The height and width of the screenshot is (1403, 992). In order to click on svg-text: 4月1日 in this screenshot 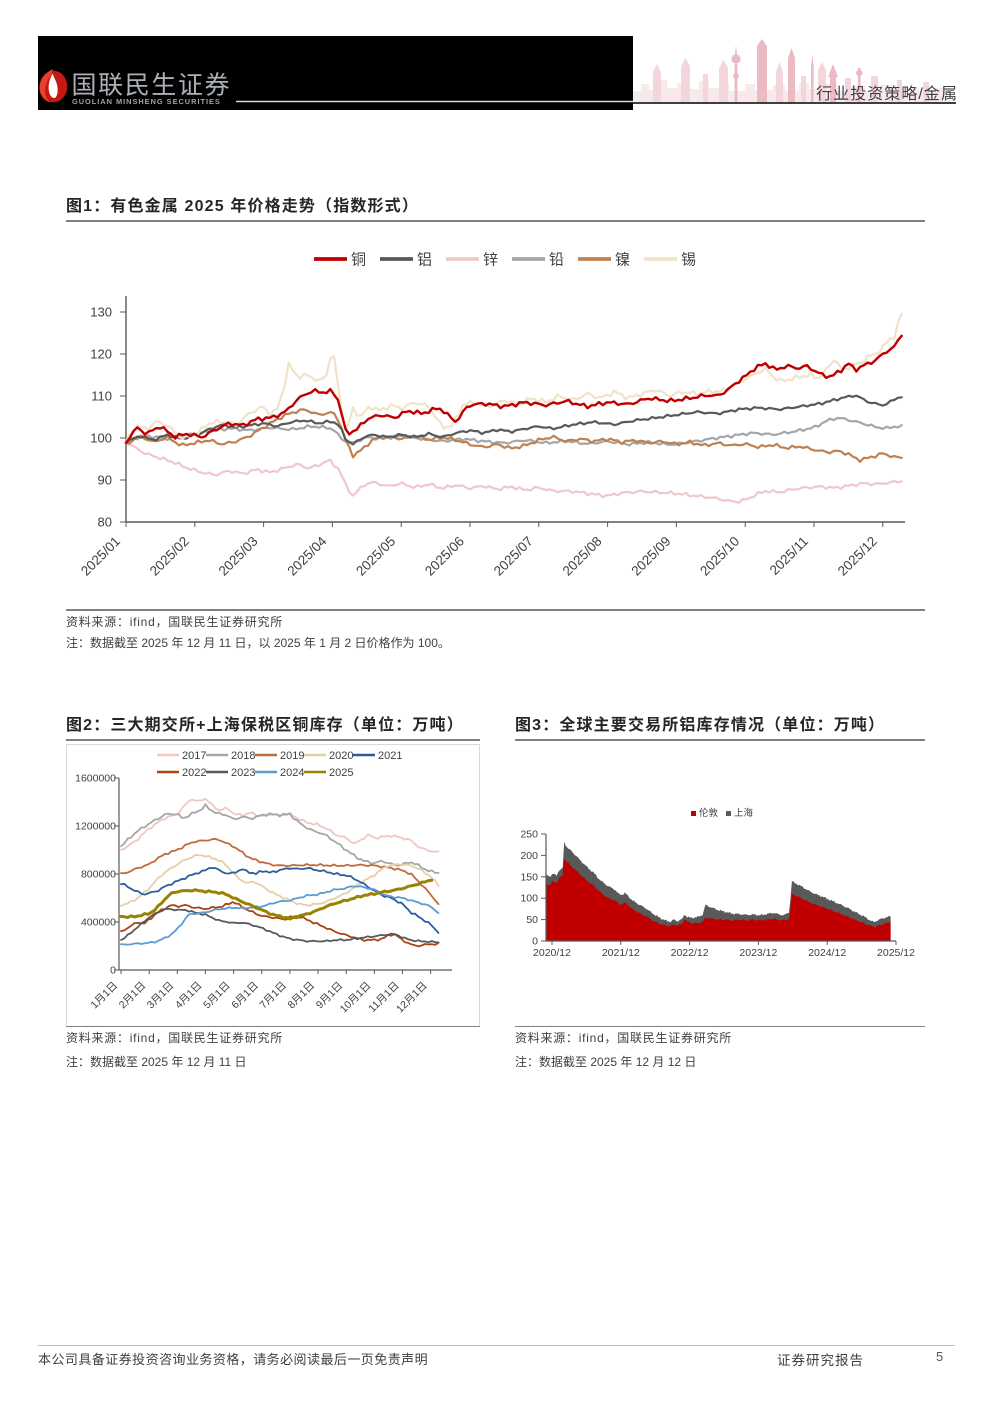, I will do `click(189, 996)`.